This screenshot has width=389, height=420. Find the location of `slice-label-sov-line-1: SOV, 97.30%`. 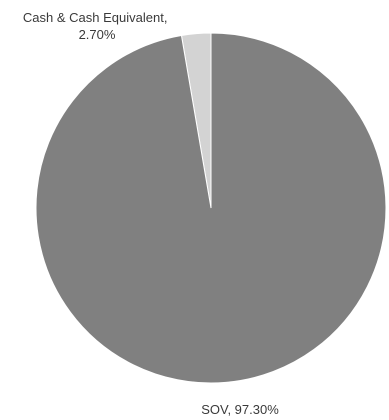

slice-label-sov-line-1: SOV, 97.30% is located at coordinates (240, 409).